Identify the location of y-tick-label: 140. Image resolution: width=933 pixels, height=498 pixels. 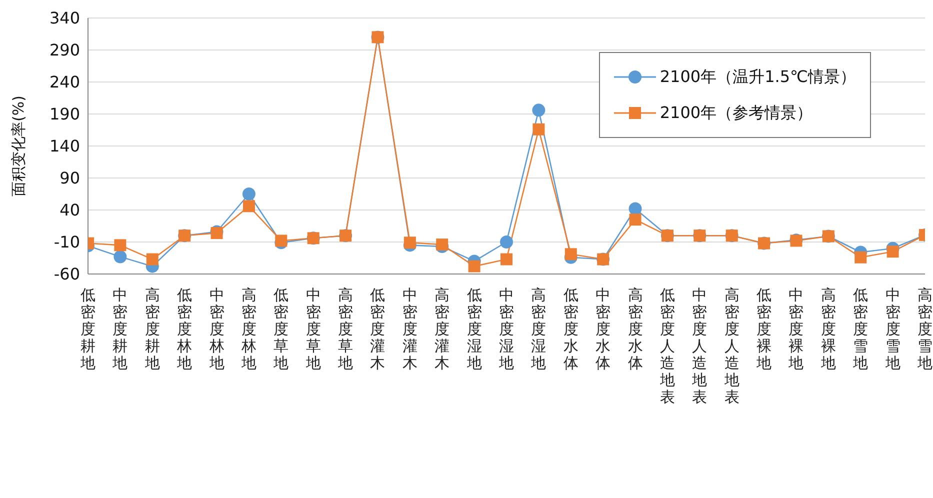
(64, 146).